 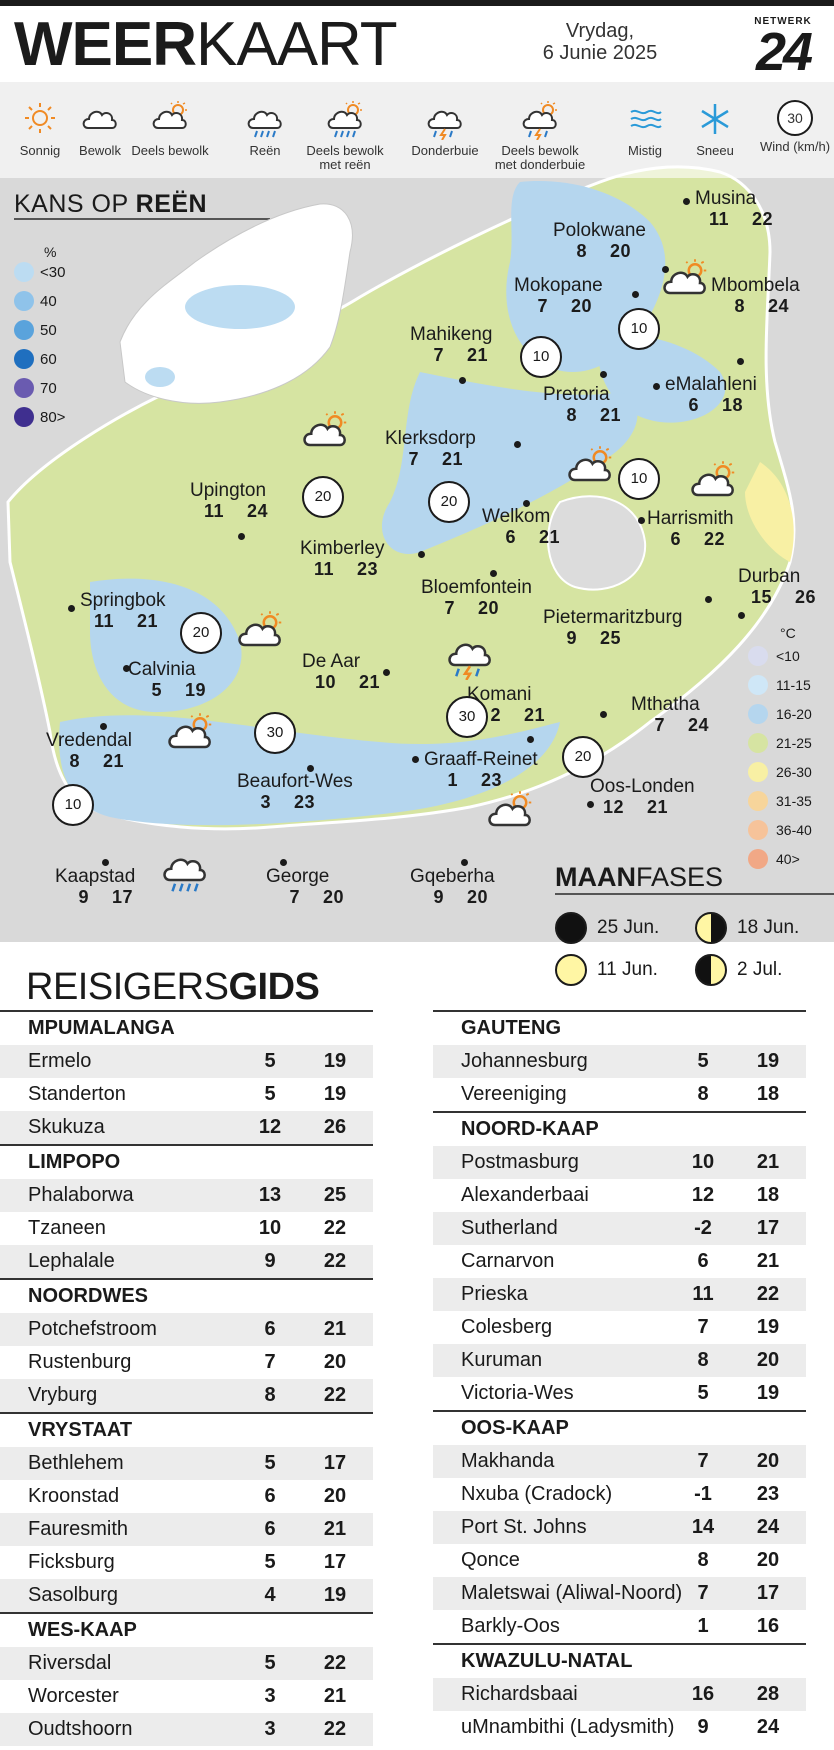 I want to click on town-max-temp: 17, so click(x=768, y=1593).